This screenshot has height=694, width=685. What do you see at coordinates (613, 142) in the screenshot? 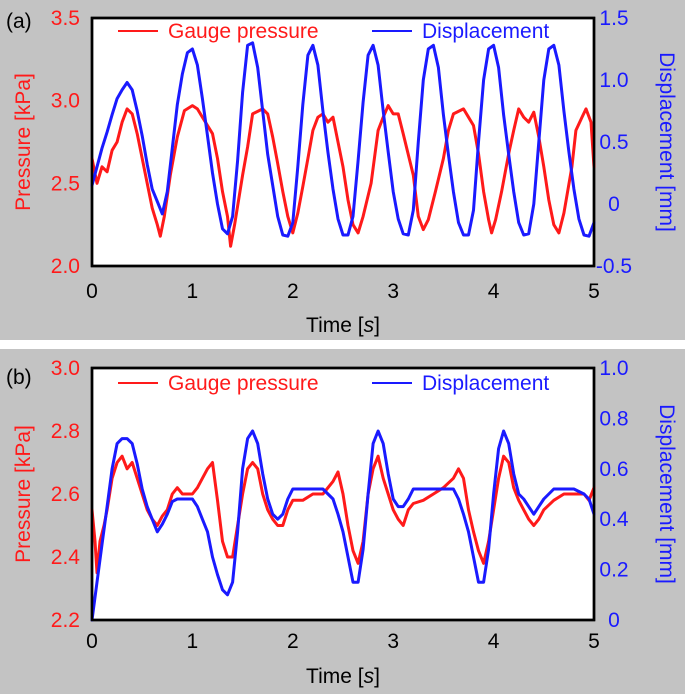
I see `y-right-tick-label-a: 0.5` at bounding box center [613, 142].